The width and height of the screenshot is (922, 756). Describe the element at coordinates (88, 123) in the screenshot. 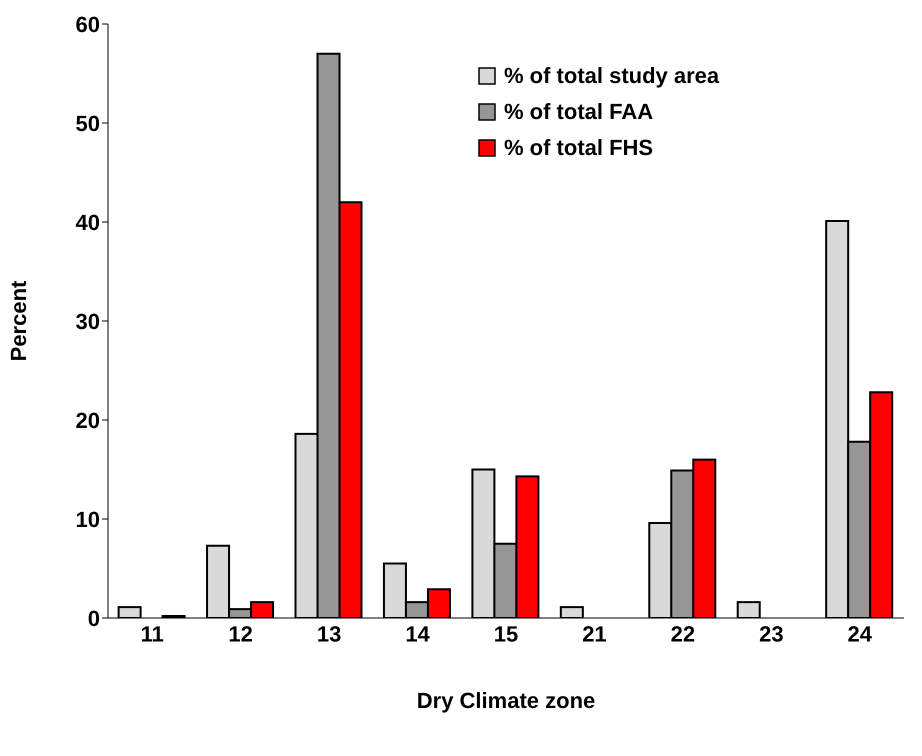

I see `y-tick-label: 50` at that location.